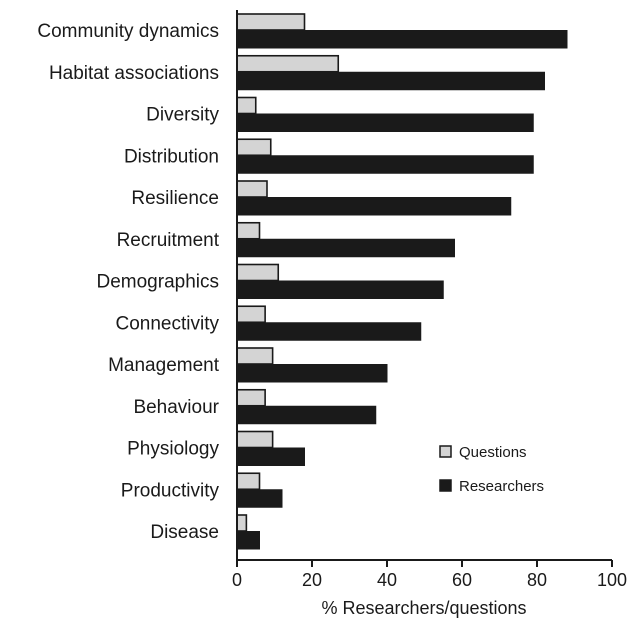 The height and width of the screenshot is (620, 642). I want to click on category-label: Resilience, so click(175, 198).